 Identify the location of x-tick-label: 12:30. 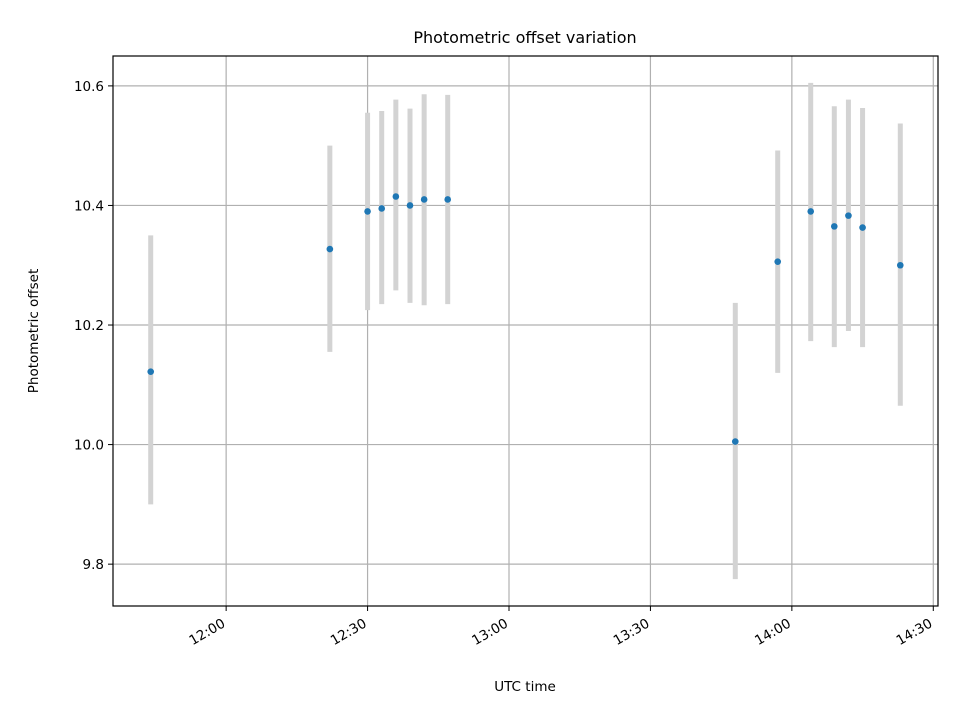
(349, 632).